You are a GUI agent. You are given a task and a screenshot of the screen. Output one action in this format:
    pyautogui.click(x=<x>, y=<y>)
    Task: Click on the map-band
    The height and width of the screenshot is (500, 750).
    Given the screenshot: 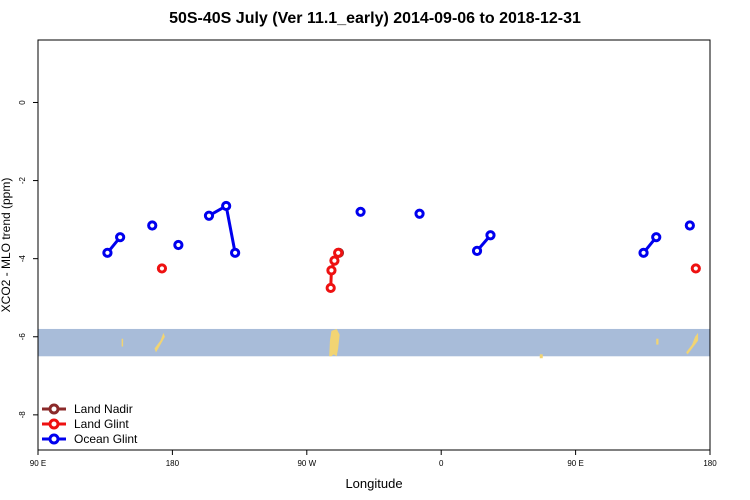 What is the action you would take?
    pyautogui.click(x=374, y=343)
    